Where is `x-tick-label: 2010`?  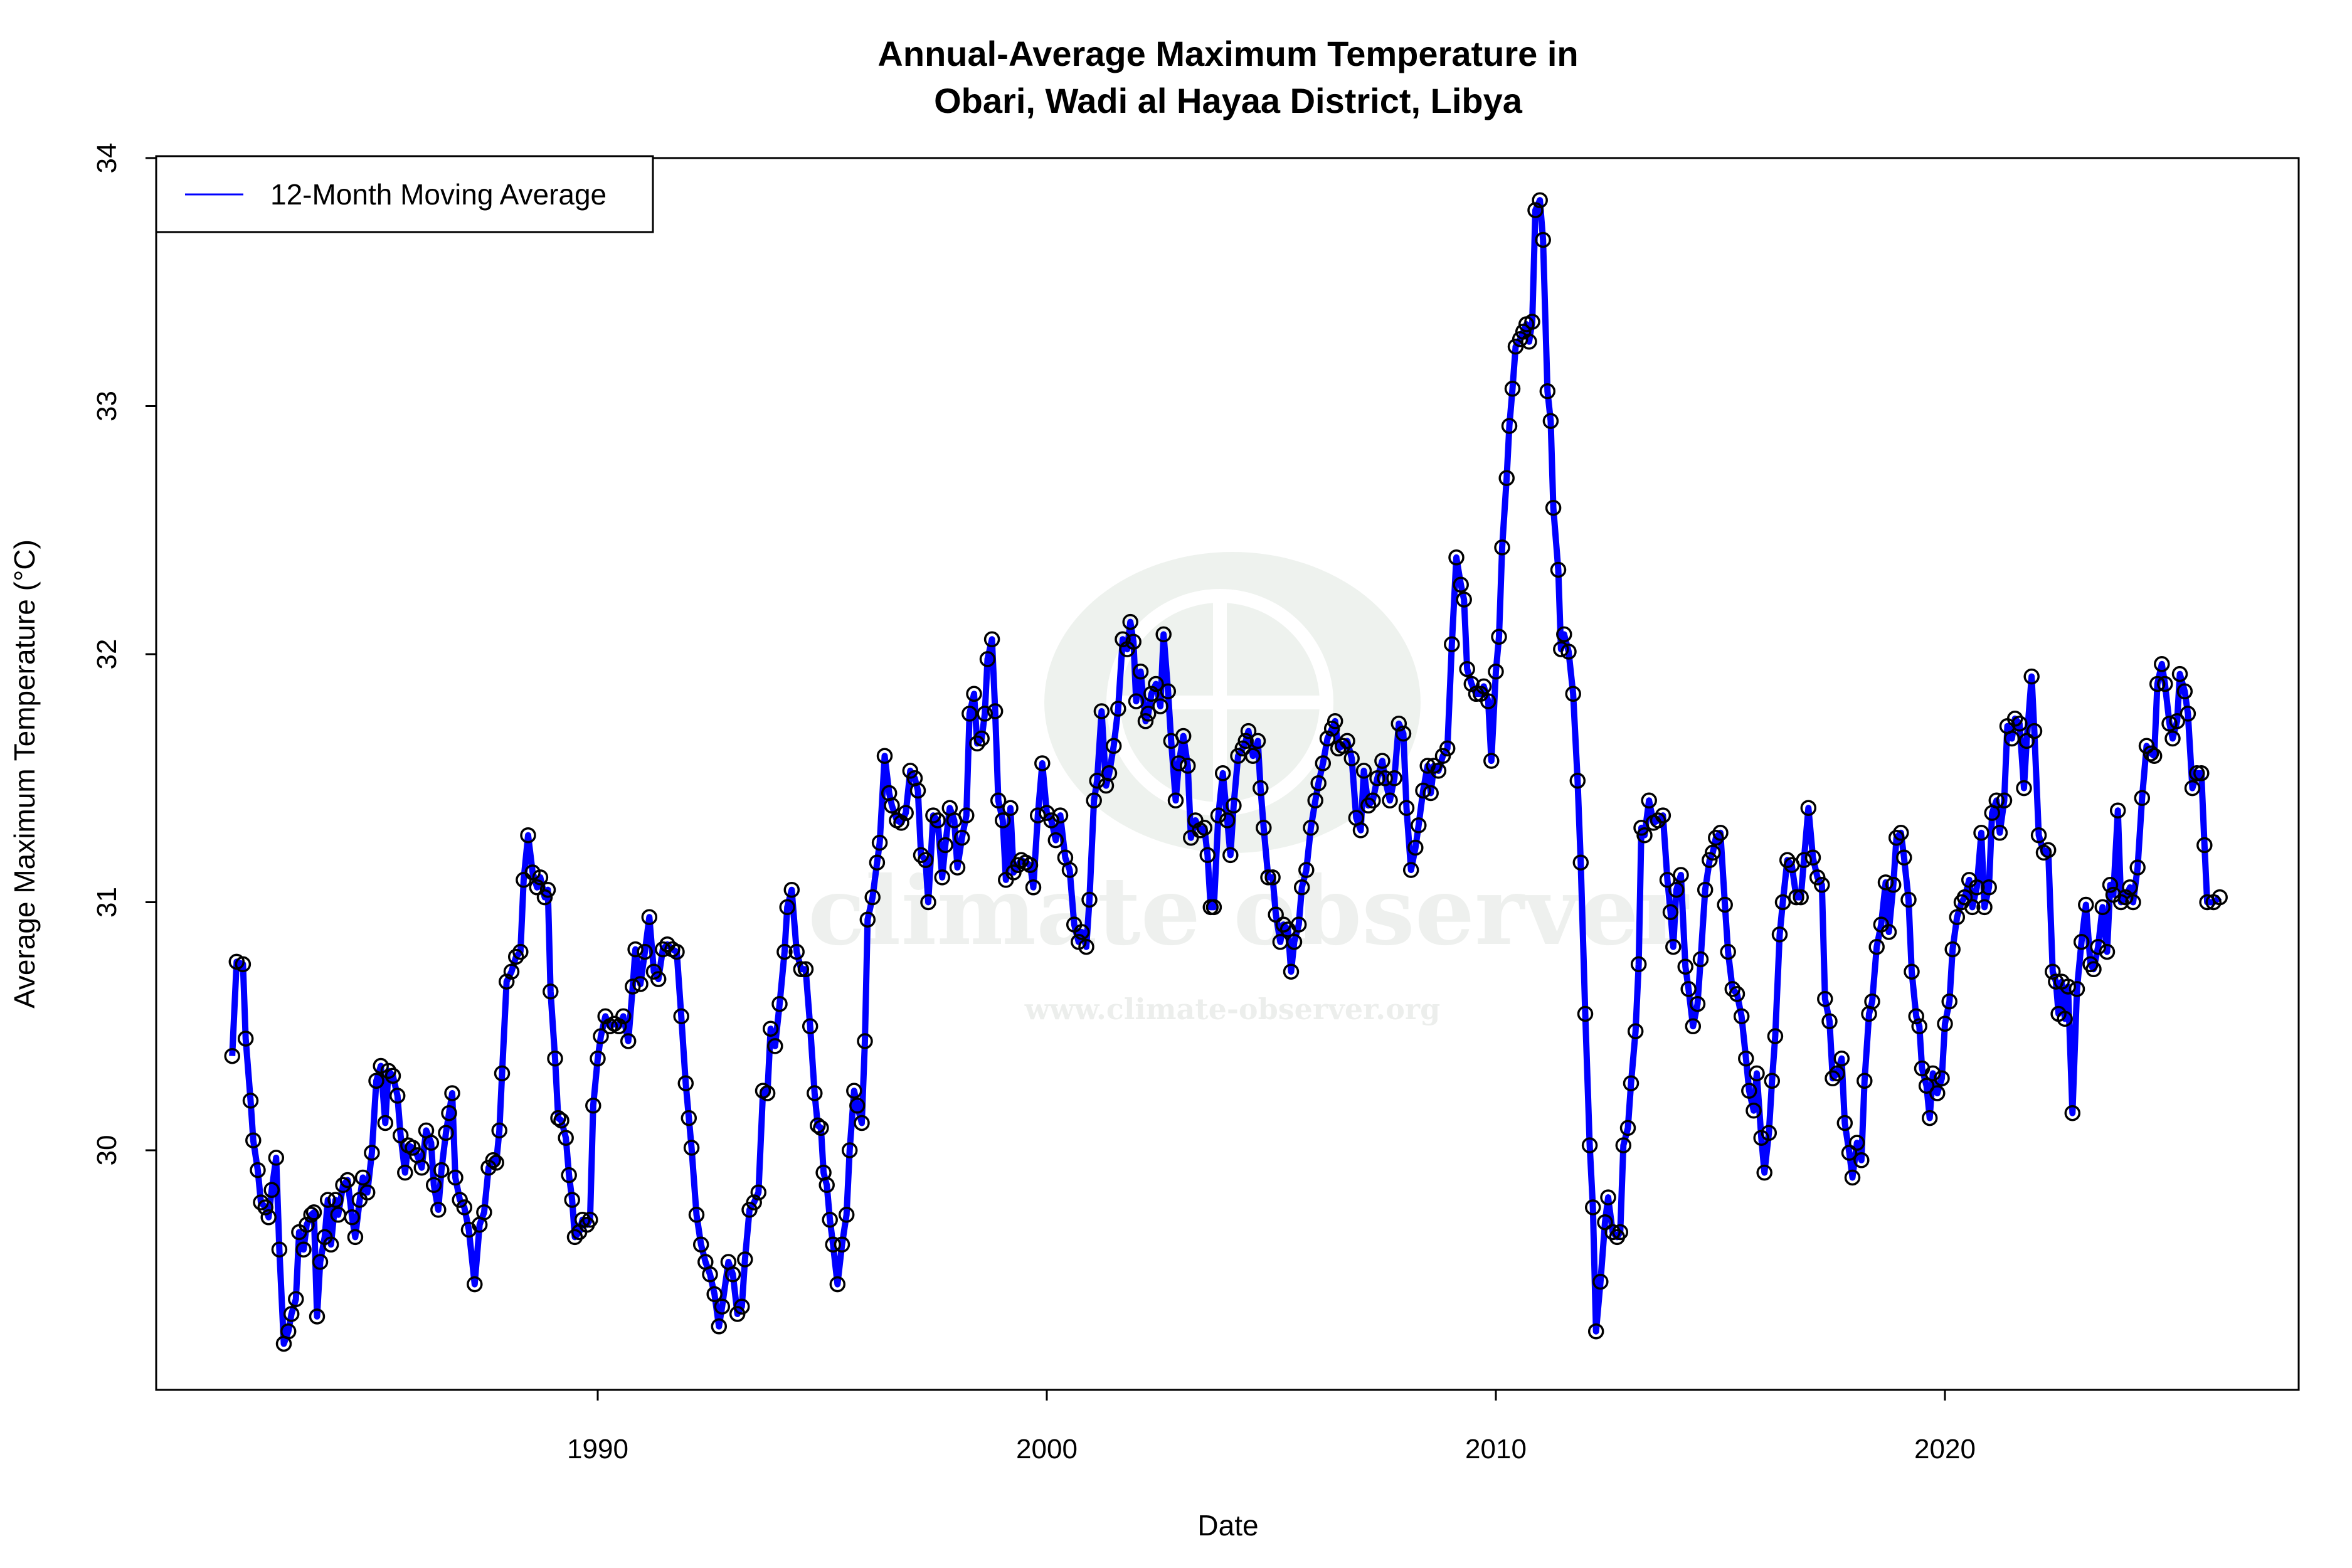
x-tick-label: 2010 is located at coordinates (1496, 1449).